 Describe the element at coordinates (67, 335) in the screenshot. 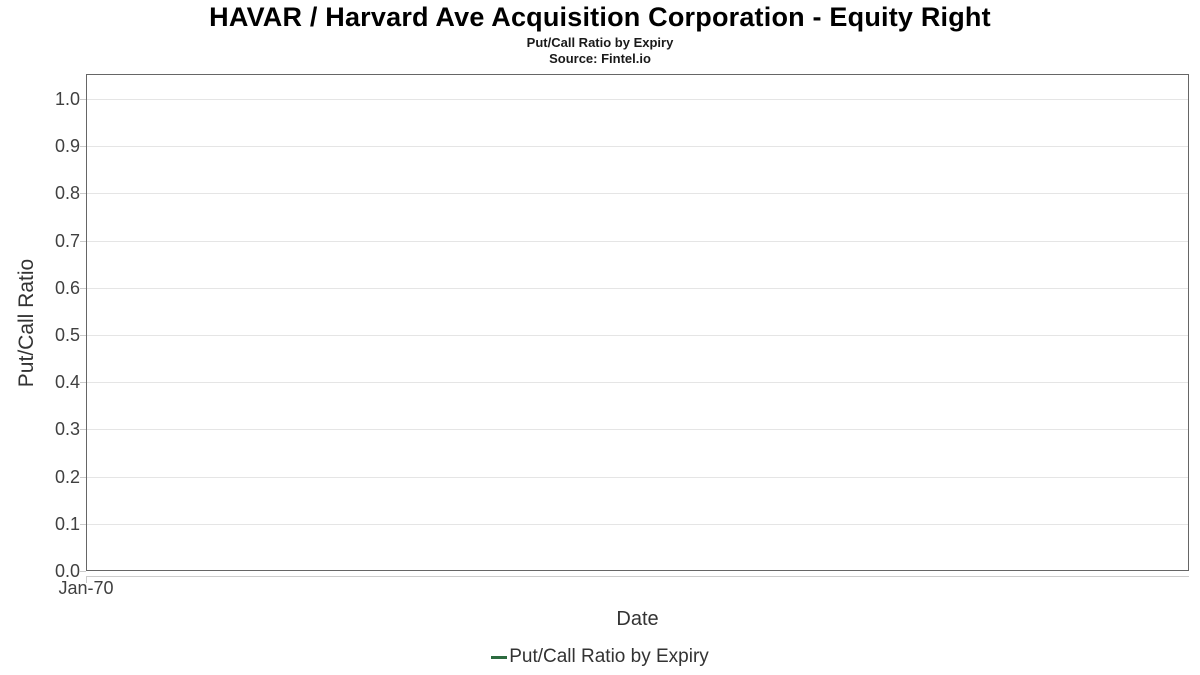

I see `y-tick-label: 0.5` at that location.